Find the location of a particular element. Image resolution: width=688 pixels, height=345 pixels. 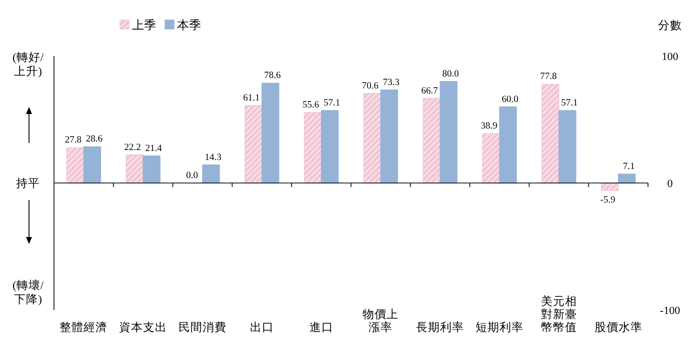

legend-label: 上季 is located at coordinates (144, 25).